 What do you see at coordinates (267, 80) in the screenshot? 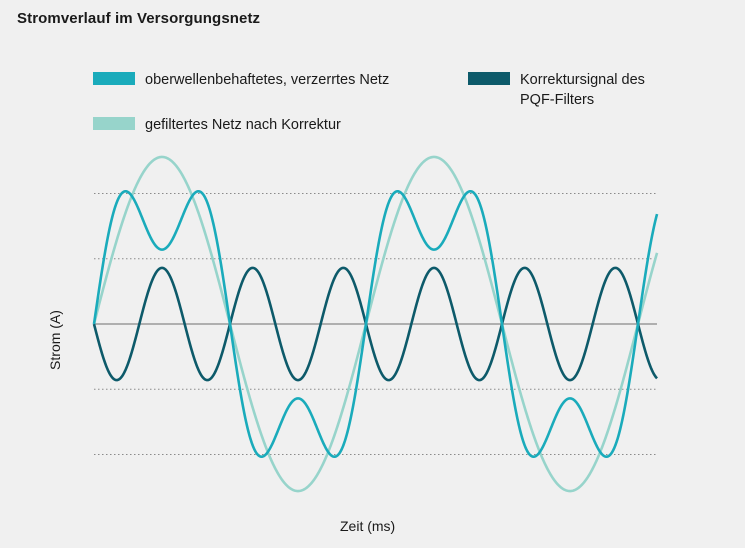
I see `legend-label-distorted: oberwellenbehaftetes, verzerrtes Netz` at bounding box center [267, 80].